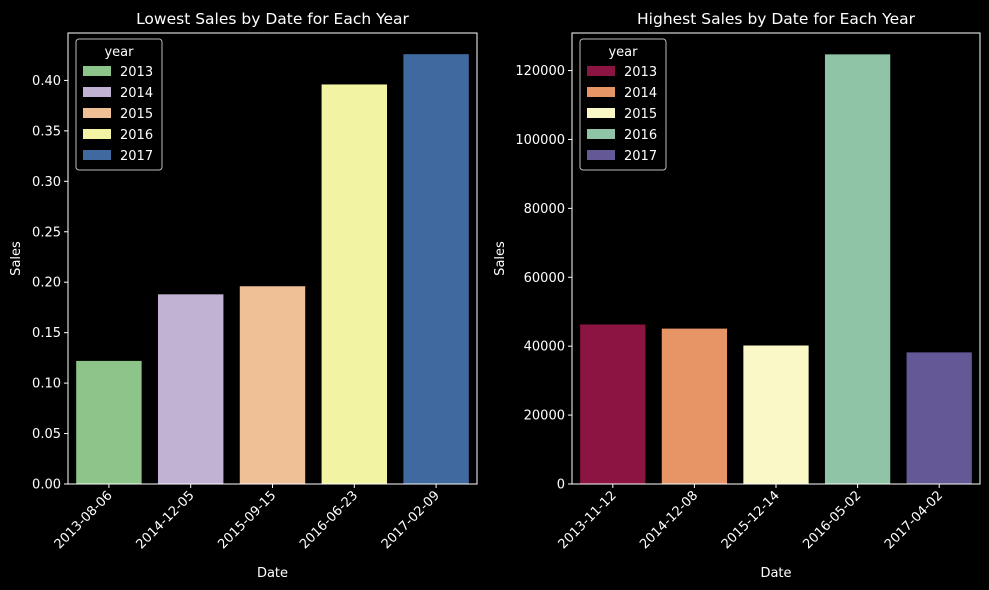  Describe the element at coordinates (46, 81) in the screenshot. I see `y-tick-label: 0.40` at that location.